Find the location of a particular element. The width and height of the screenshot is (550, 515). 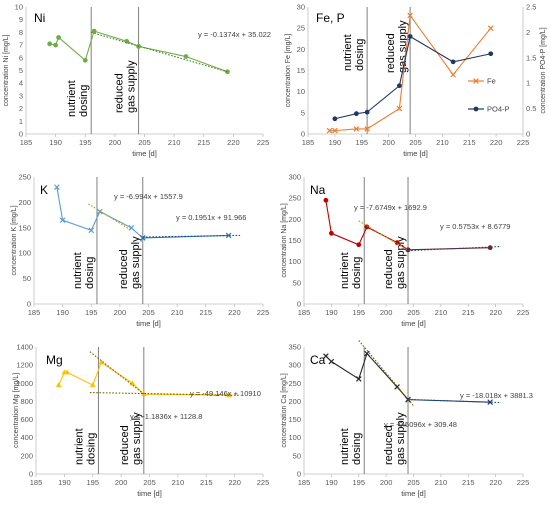

chart-title: K is located at coordinates (44, 190).